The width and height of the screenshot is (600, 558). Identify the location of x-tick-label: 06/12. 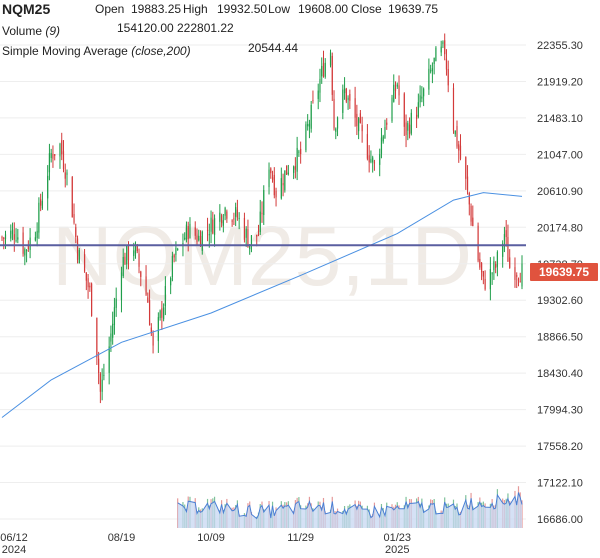
(14, 538).